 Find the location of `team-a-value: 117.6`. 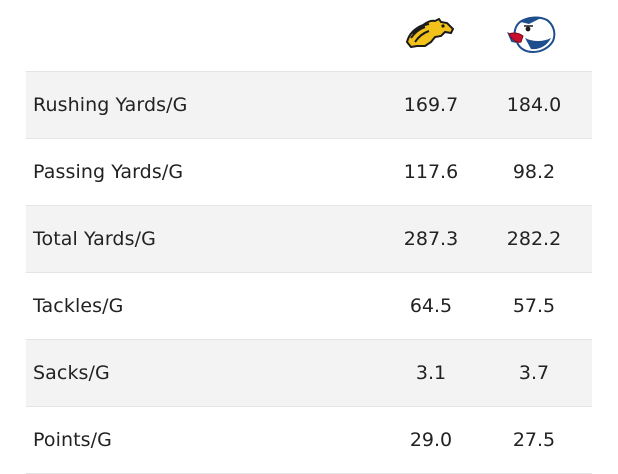

team-a-value: 117.6 is located at coordinates (431, 172).